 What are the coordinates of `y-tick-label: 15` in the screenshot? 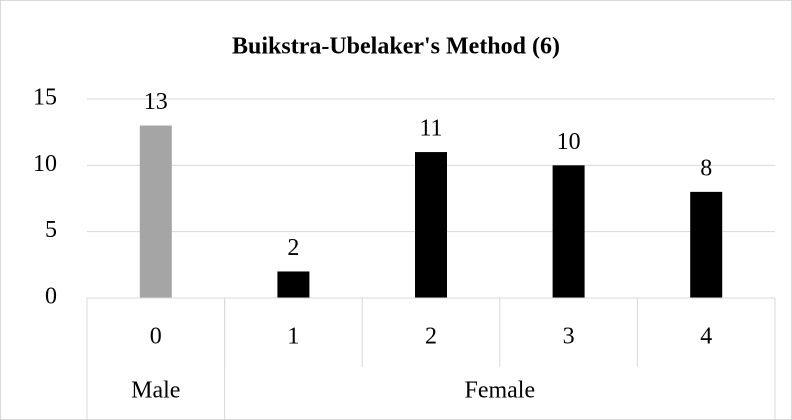 It's located at (45, 98).